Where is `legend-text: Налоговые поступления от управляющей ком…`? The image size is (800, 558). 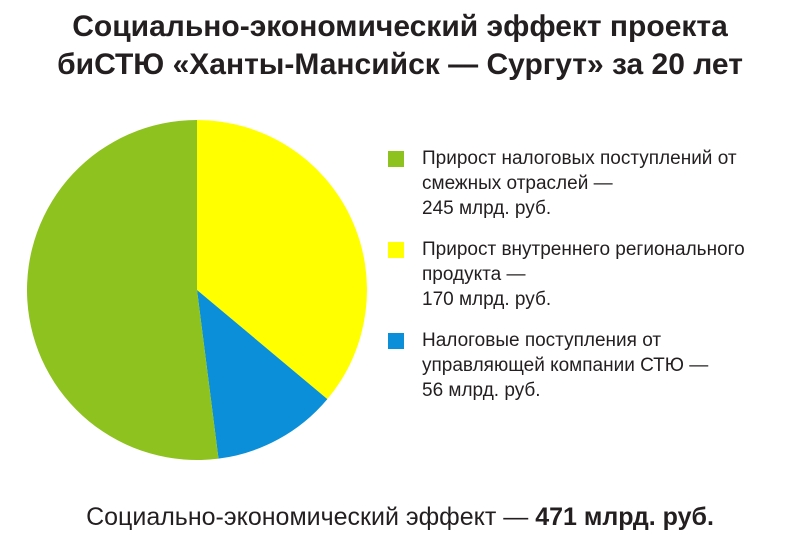 legend-text: Налоговые поступления от управляющей ком… is located at coordinates (597, 365).